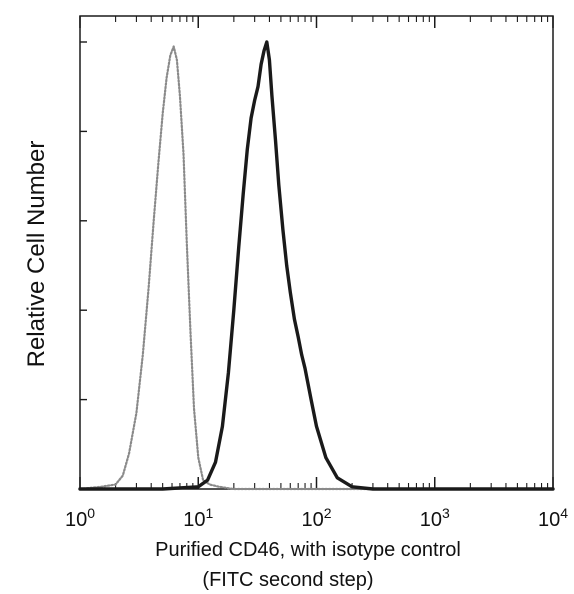 This screenshot has width=574, height=594. Describe the element at coordinates (308, 550) in the screenshot. I see `x-axis-label-line-1: Purified CD46, with isotype control` at that location.